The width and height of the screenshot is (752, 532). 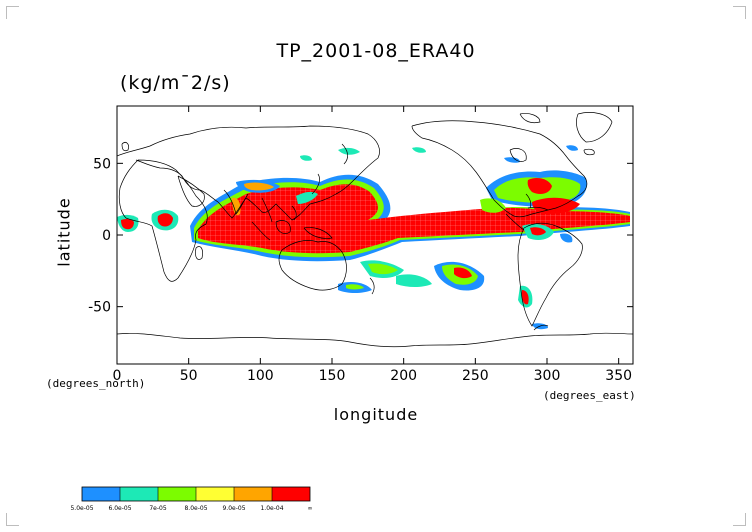 I want to click on precip-kamchatka, so click(x=349, y=151).